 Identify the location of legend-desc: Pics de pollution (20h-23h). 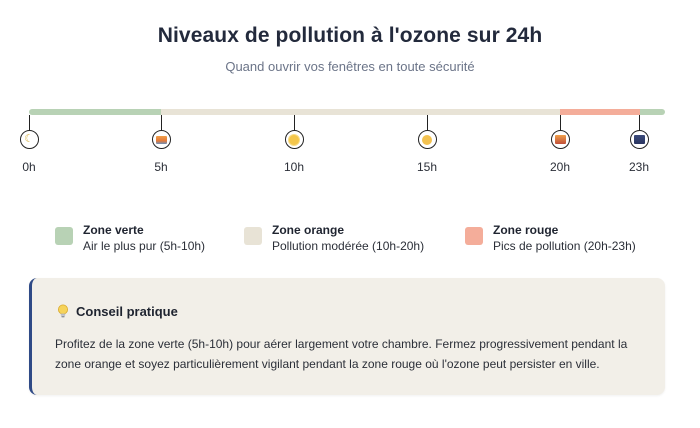
(564, 246).